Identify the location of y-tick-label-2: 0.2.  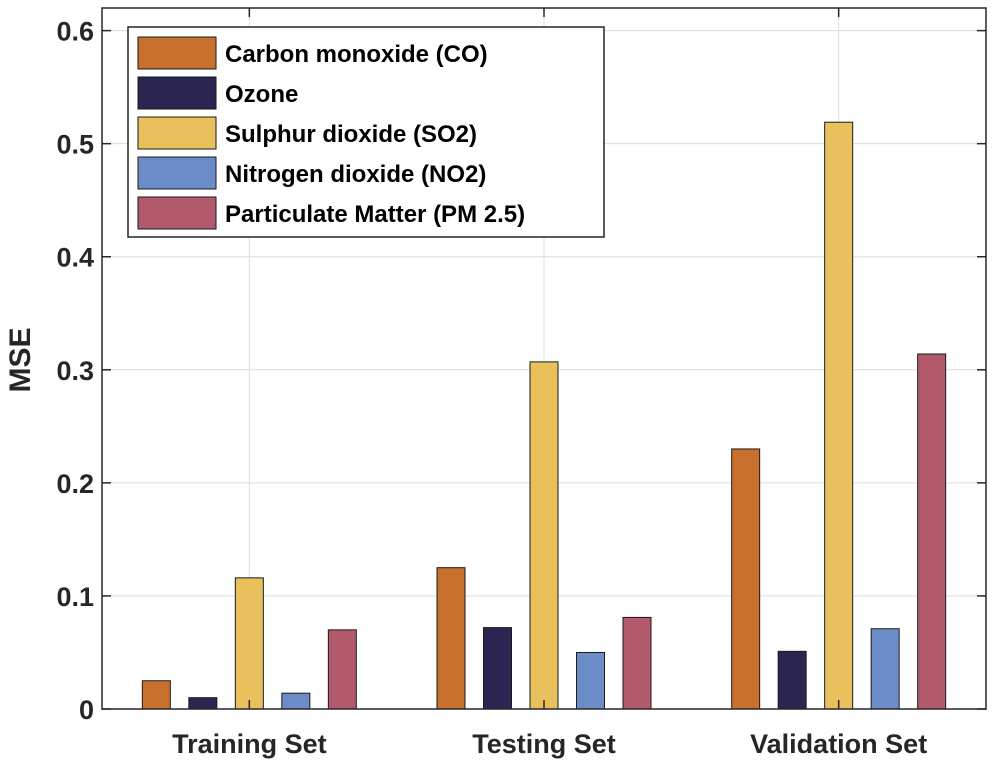
(75, 484).